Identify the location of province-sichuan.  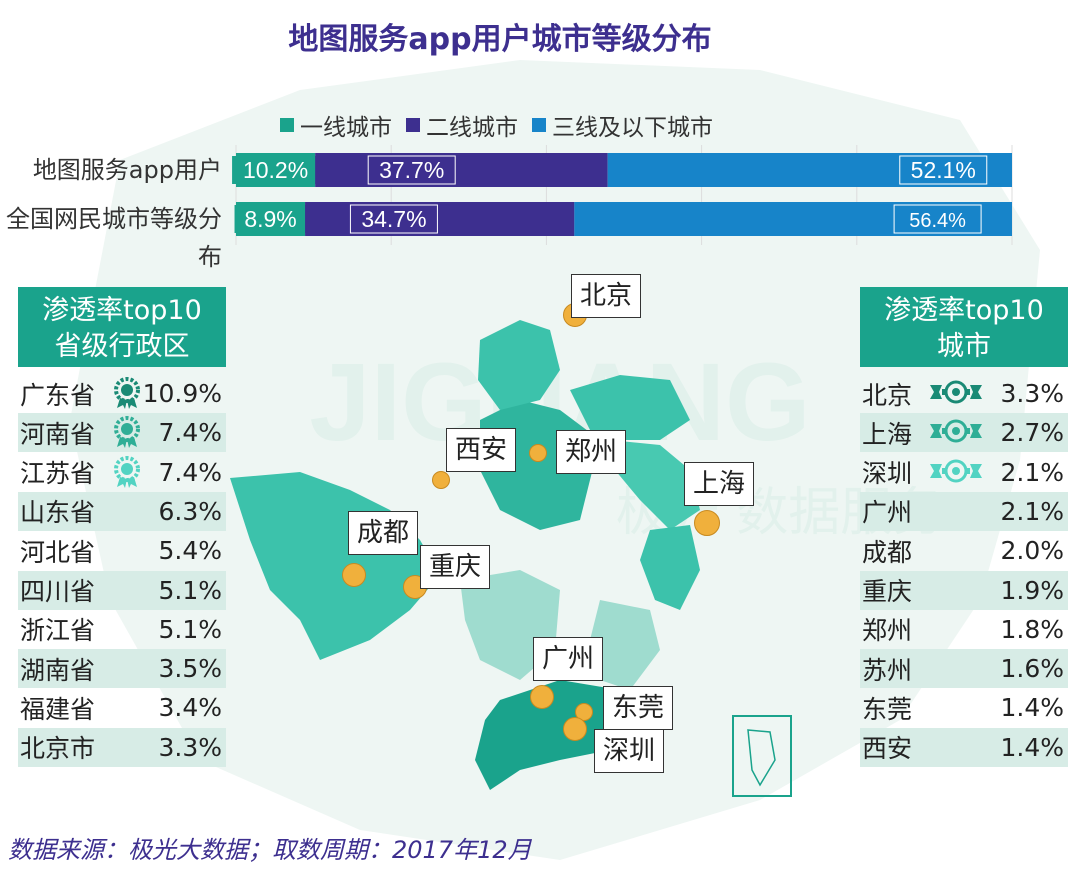
(335, 566).